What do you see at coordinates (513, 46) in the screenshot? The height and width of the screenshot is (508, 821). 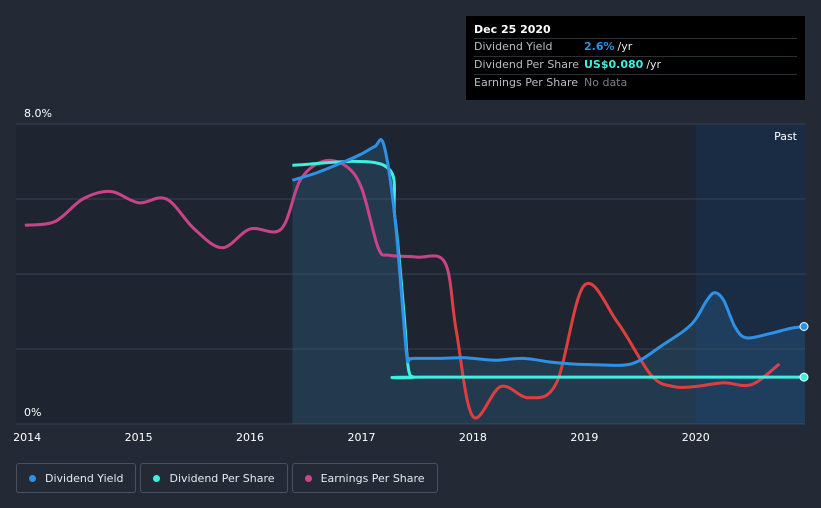 I see `tooltip-label: Dividend Yield` at bounding box center [513, 46].